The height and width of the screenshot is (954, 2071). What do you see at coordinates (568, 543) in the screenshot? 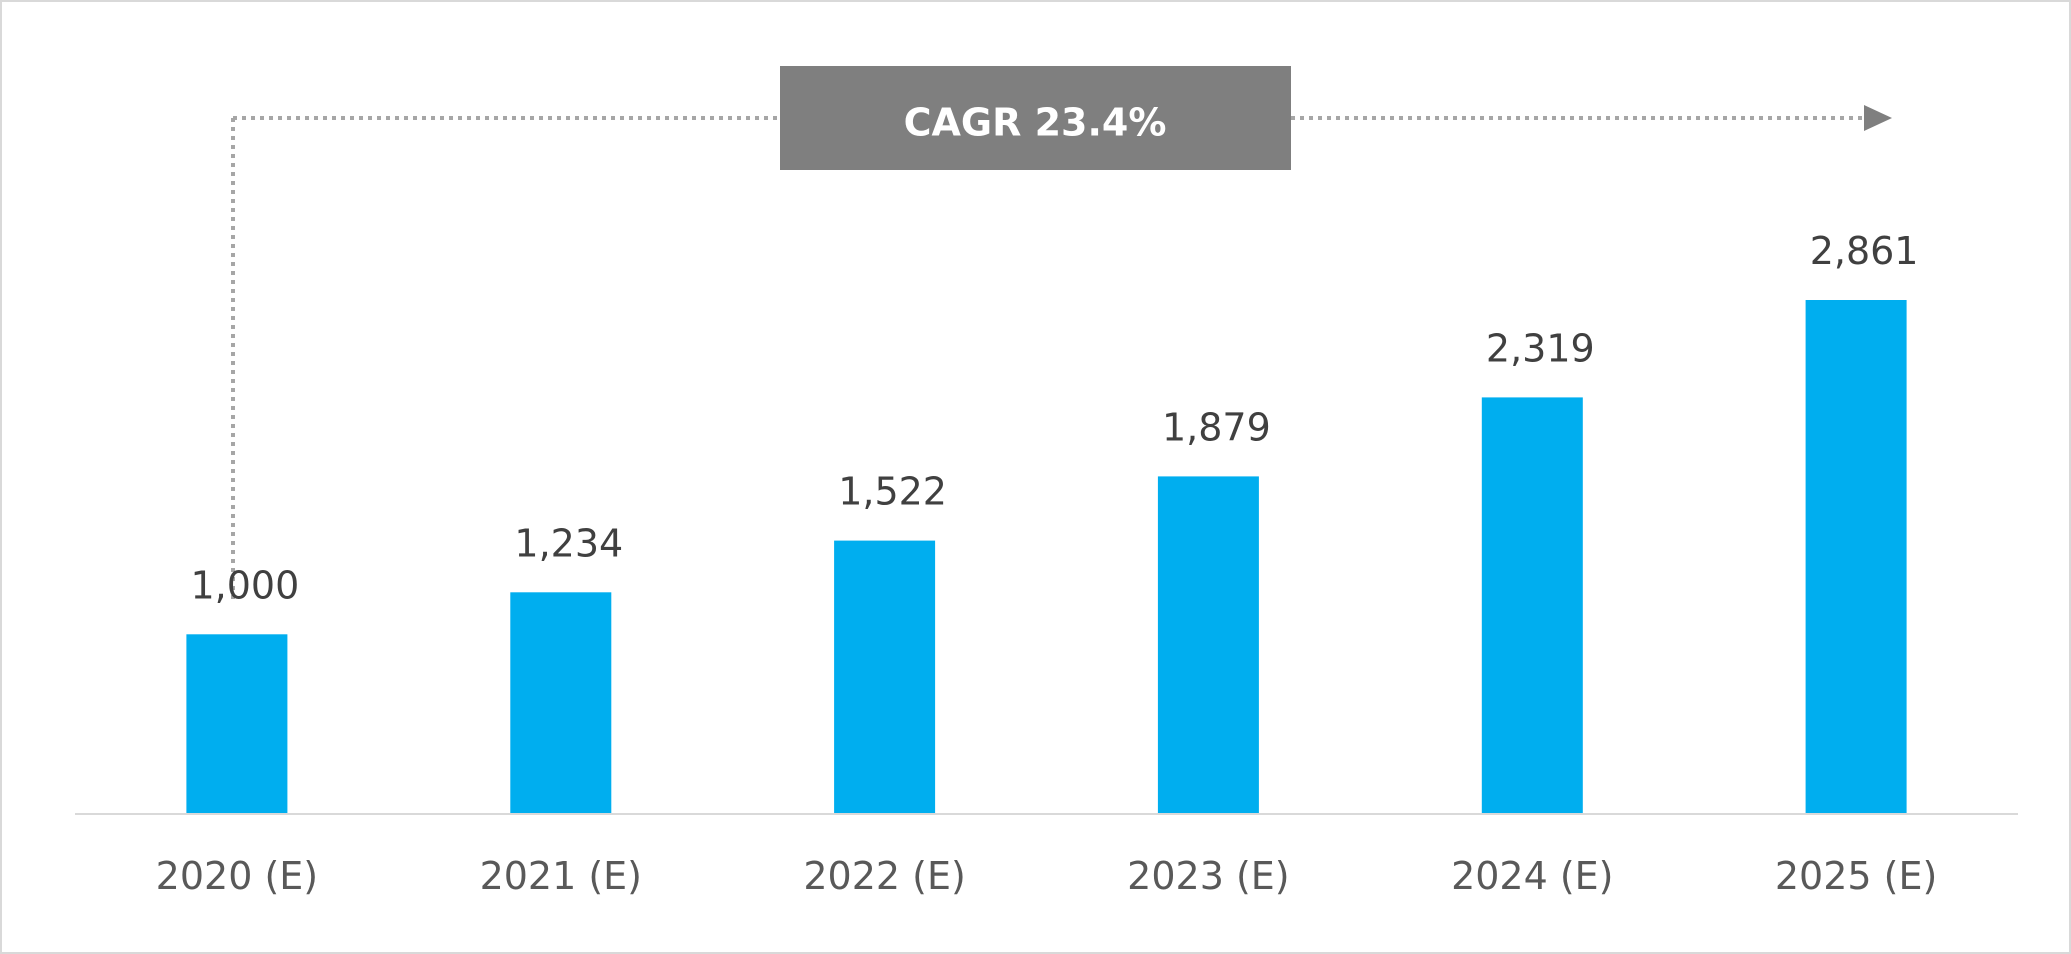
I see `data-label-1: 1,234` at bounding box center [568, 543].